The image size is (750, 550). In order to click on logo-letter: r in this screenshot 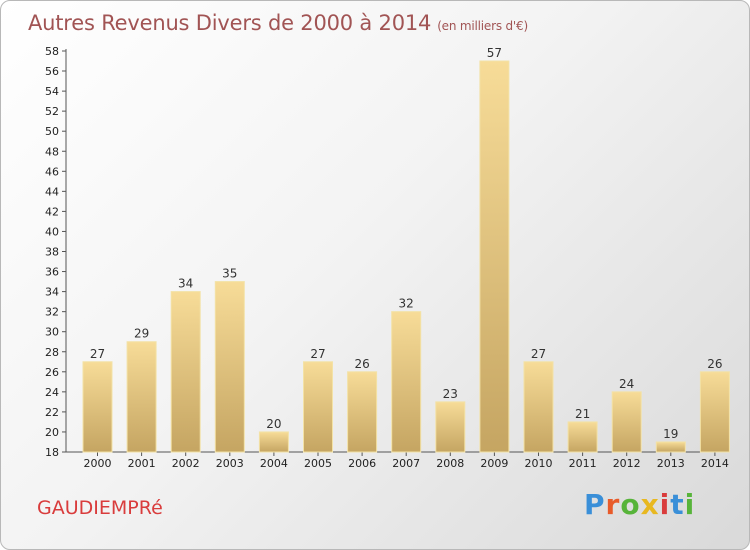, I will do `click(613, 504)`.